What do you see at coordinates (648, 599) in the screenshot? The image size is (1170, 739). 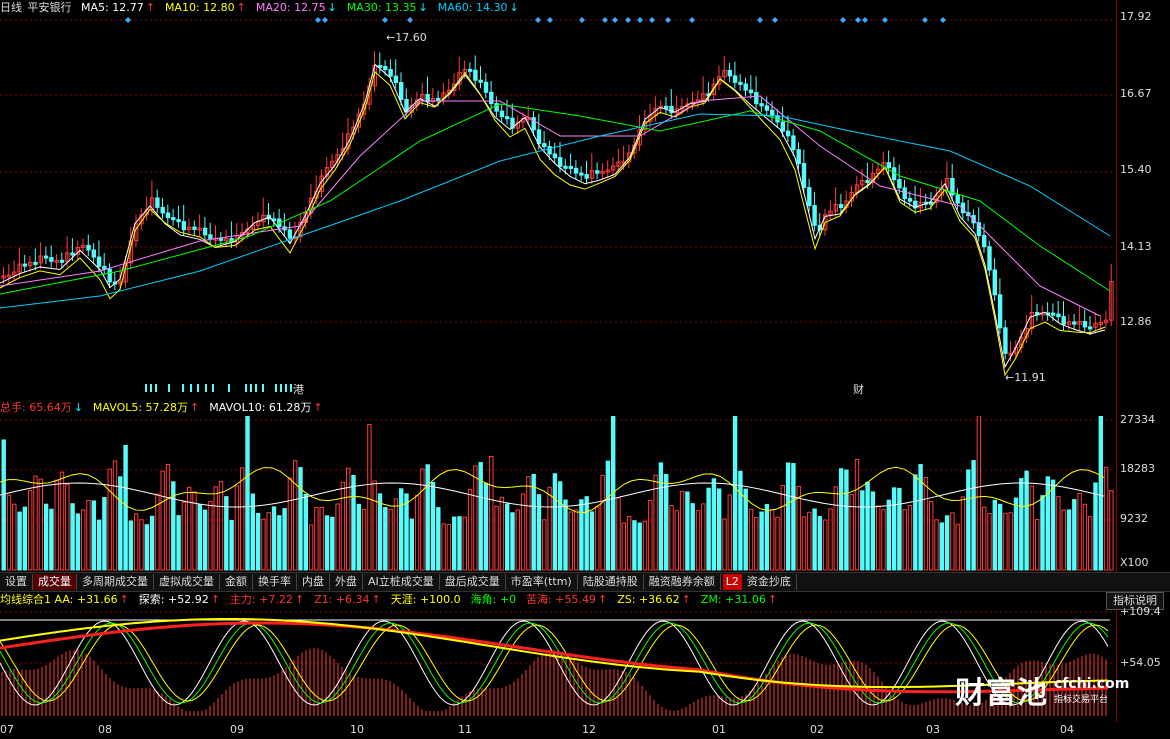 I see `ind-legend-item-text: ZS: +36.62` at bounding box center [648, 599].